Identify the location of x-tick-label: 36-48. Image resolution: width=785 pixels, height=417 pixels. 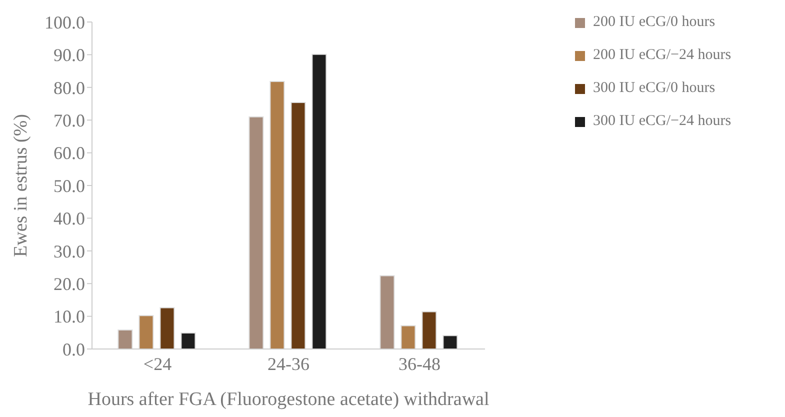
(419, 364).